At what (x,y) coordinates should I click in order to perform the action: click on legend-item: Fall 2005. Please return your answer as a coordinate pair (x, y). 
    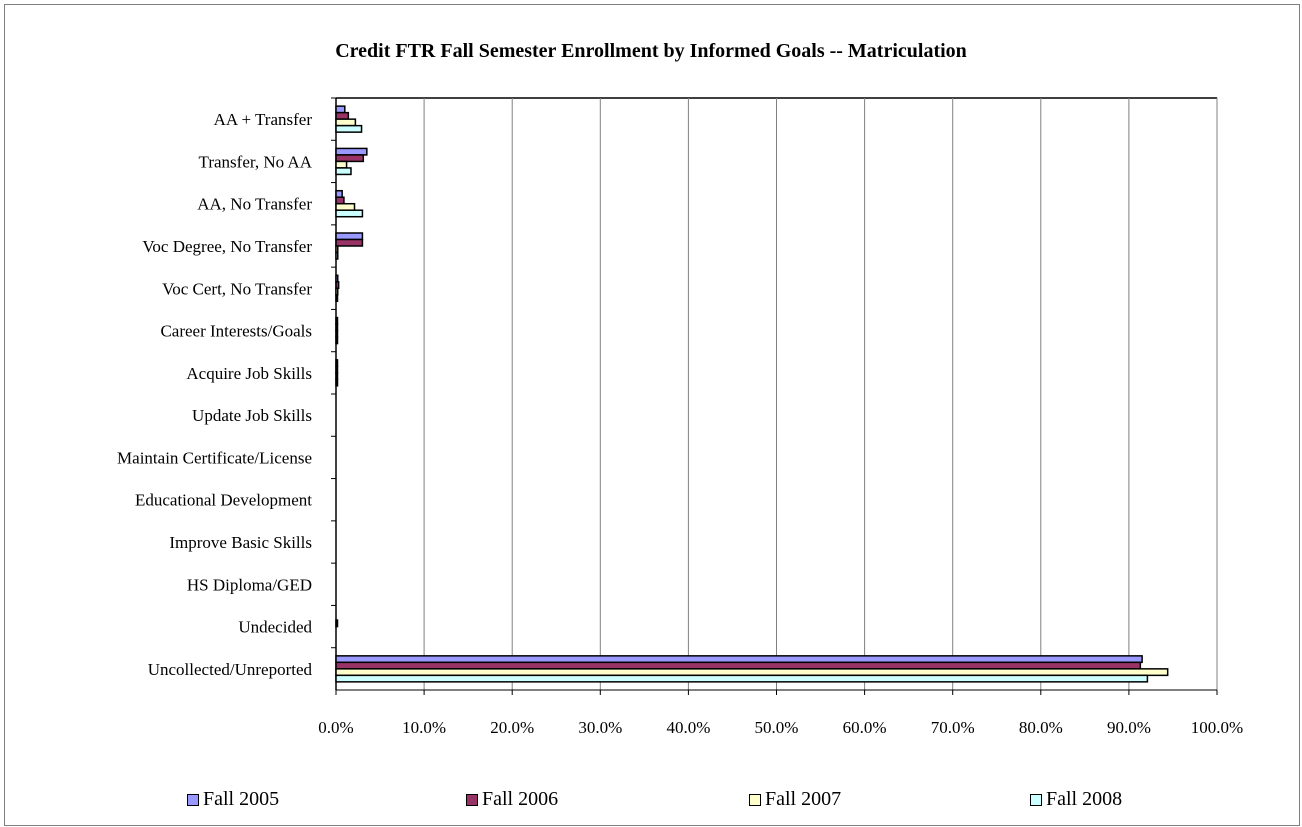
    Looking at the image, I should click on (233, 799).